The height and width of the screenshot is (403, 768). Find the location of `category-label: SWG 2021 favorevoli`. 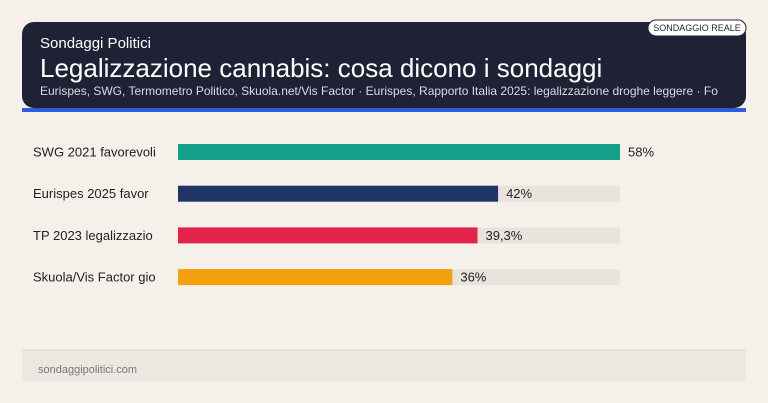

category-label: SWG 2021 favorevoli is located at coordinates (94, 151).